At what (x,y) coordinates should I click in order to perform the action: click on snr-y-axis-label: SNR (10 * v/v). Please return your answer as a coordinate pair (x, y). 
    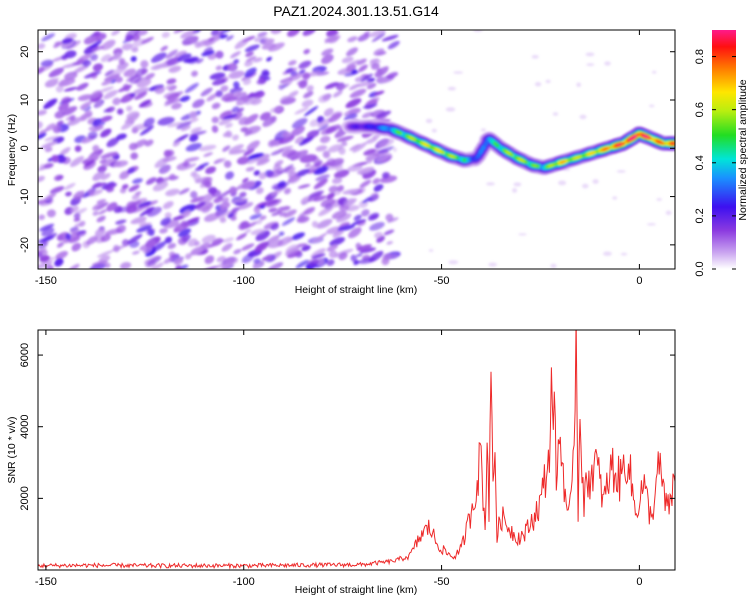
    Looking at the image, I should click on (12, 449).